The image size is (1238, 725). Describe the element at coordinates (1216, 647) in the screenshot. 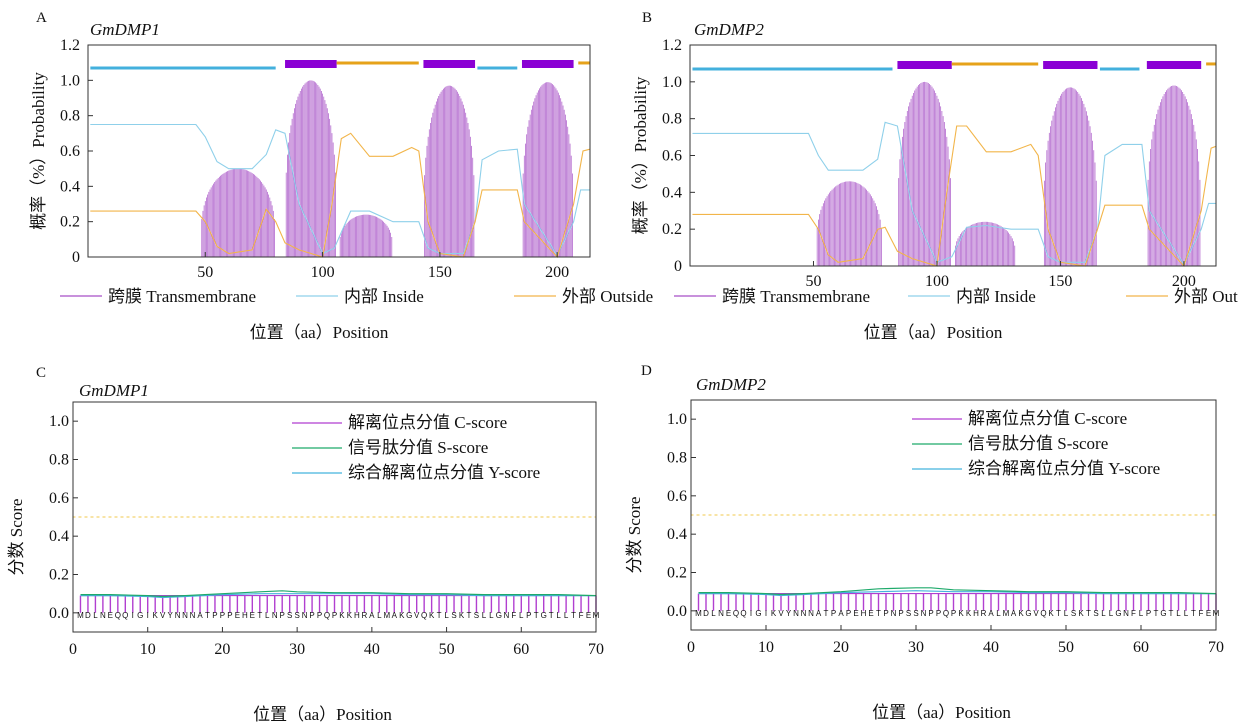

I see `x-tick-label: 70` at that location.